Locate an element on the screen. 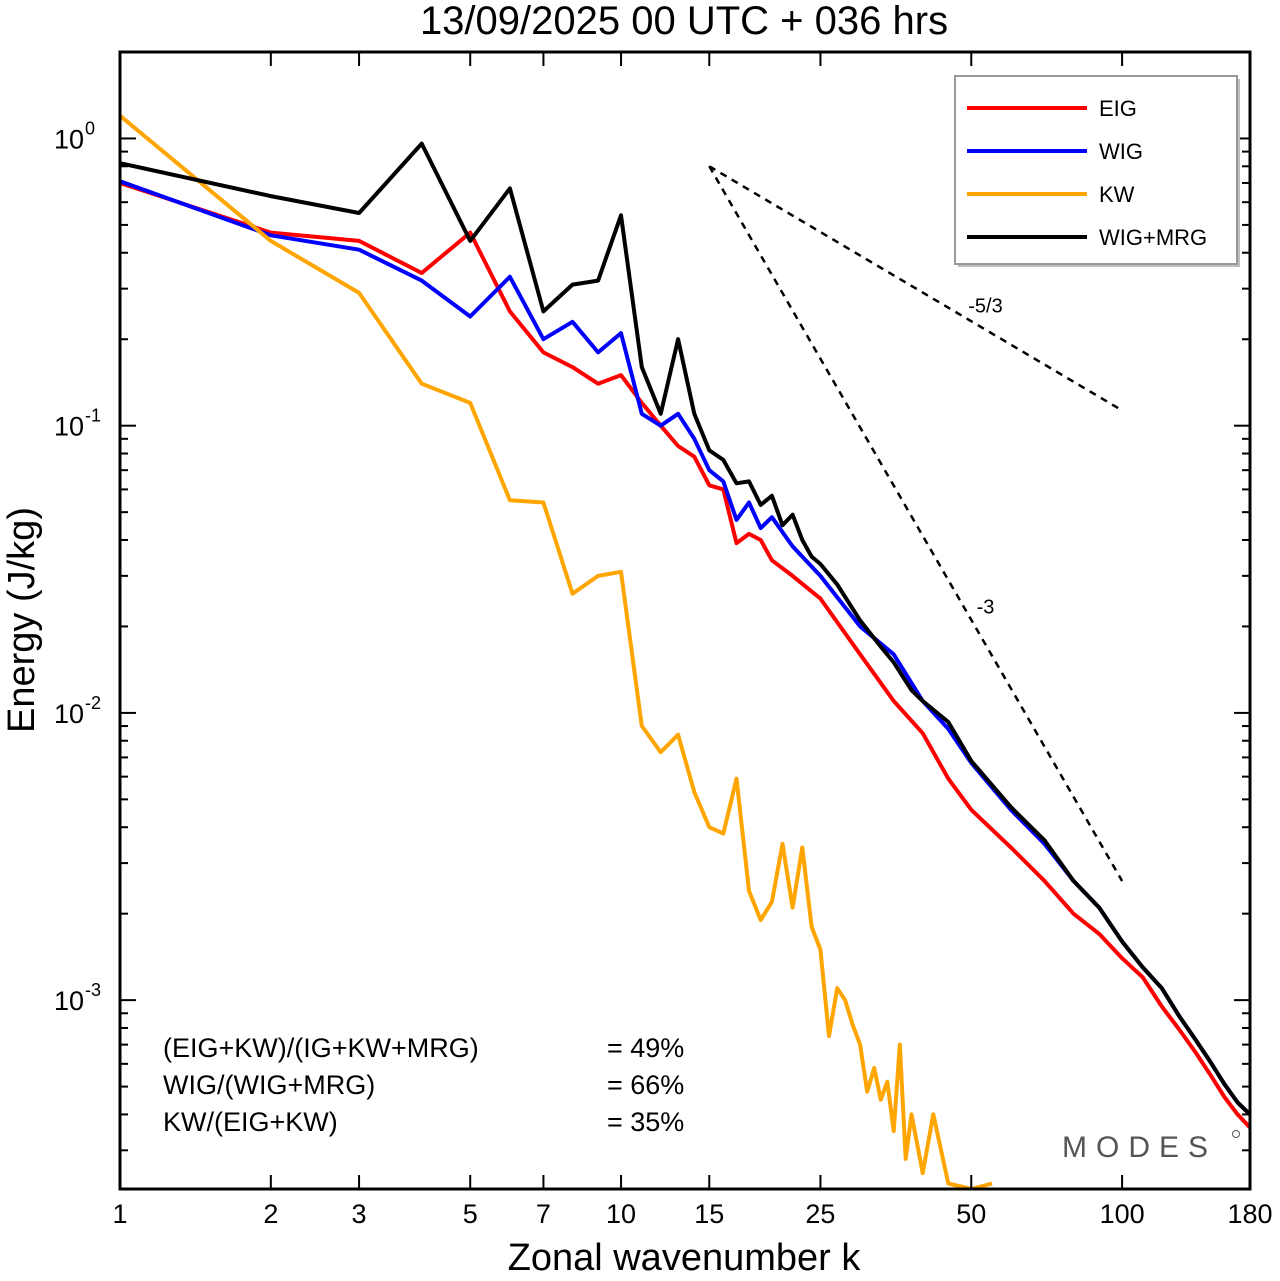 The width and height of the screenshot is (1280, 1281). x-tick-label: 5 is located at coordinates (470, 1214).